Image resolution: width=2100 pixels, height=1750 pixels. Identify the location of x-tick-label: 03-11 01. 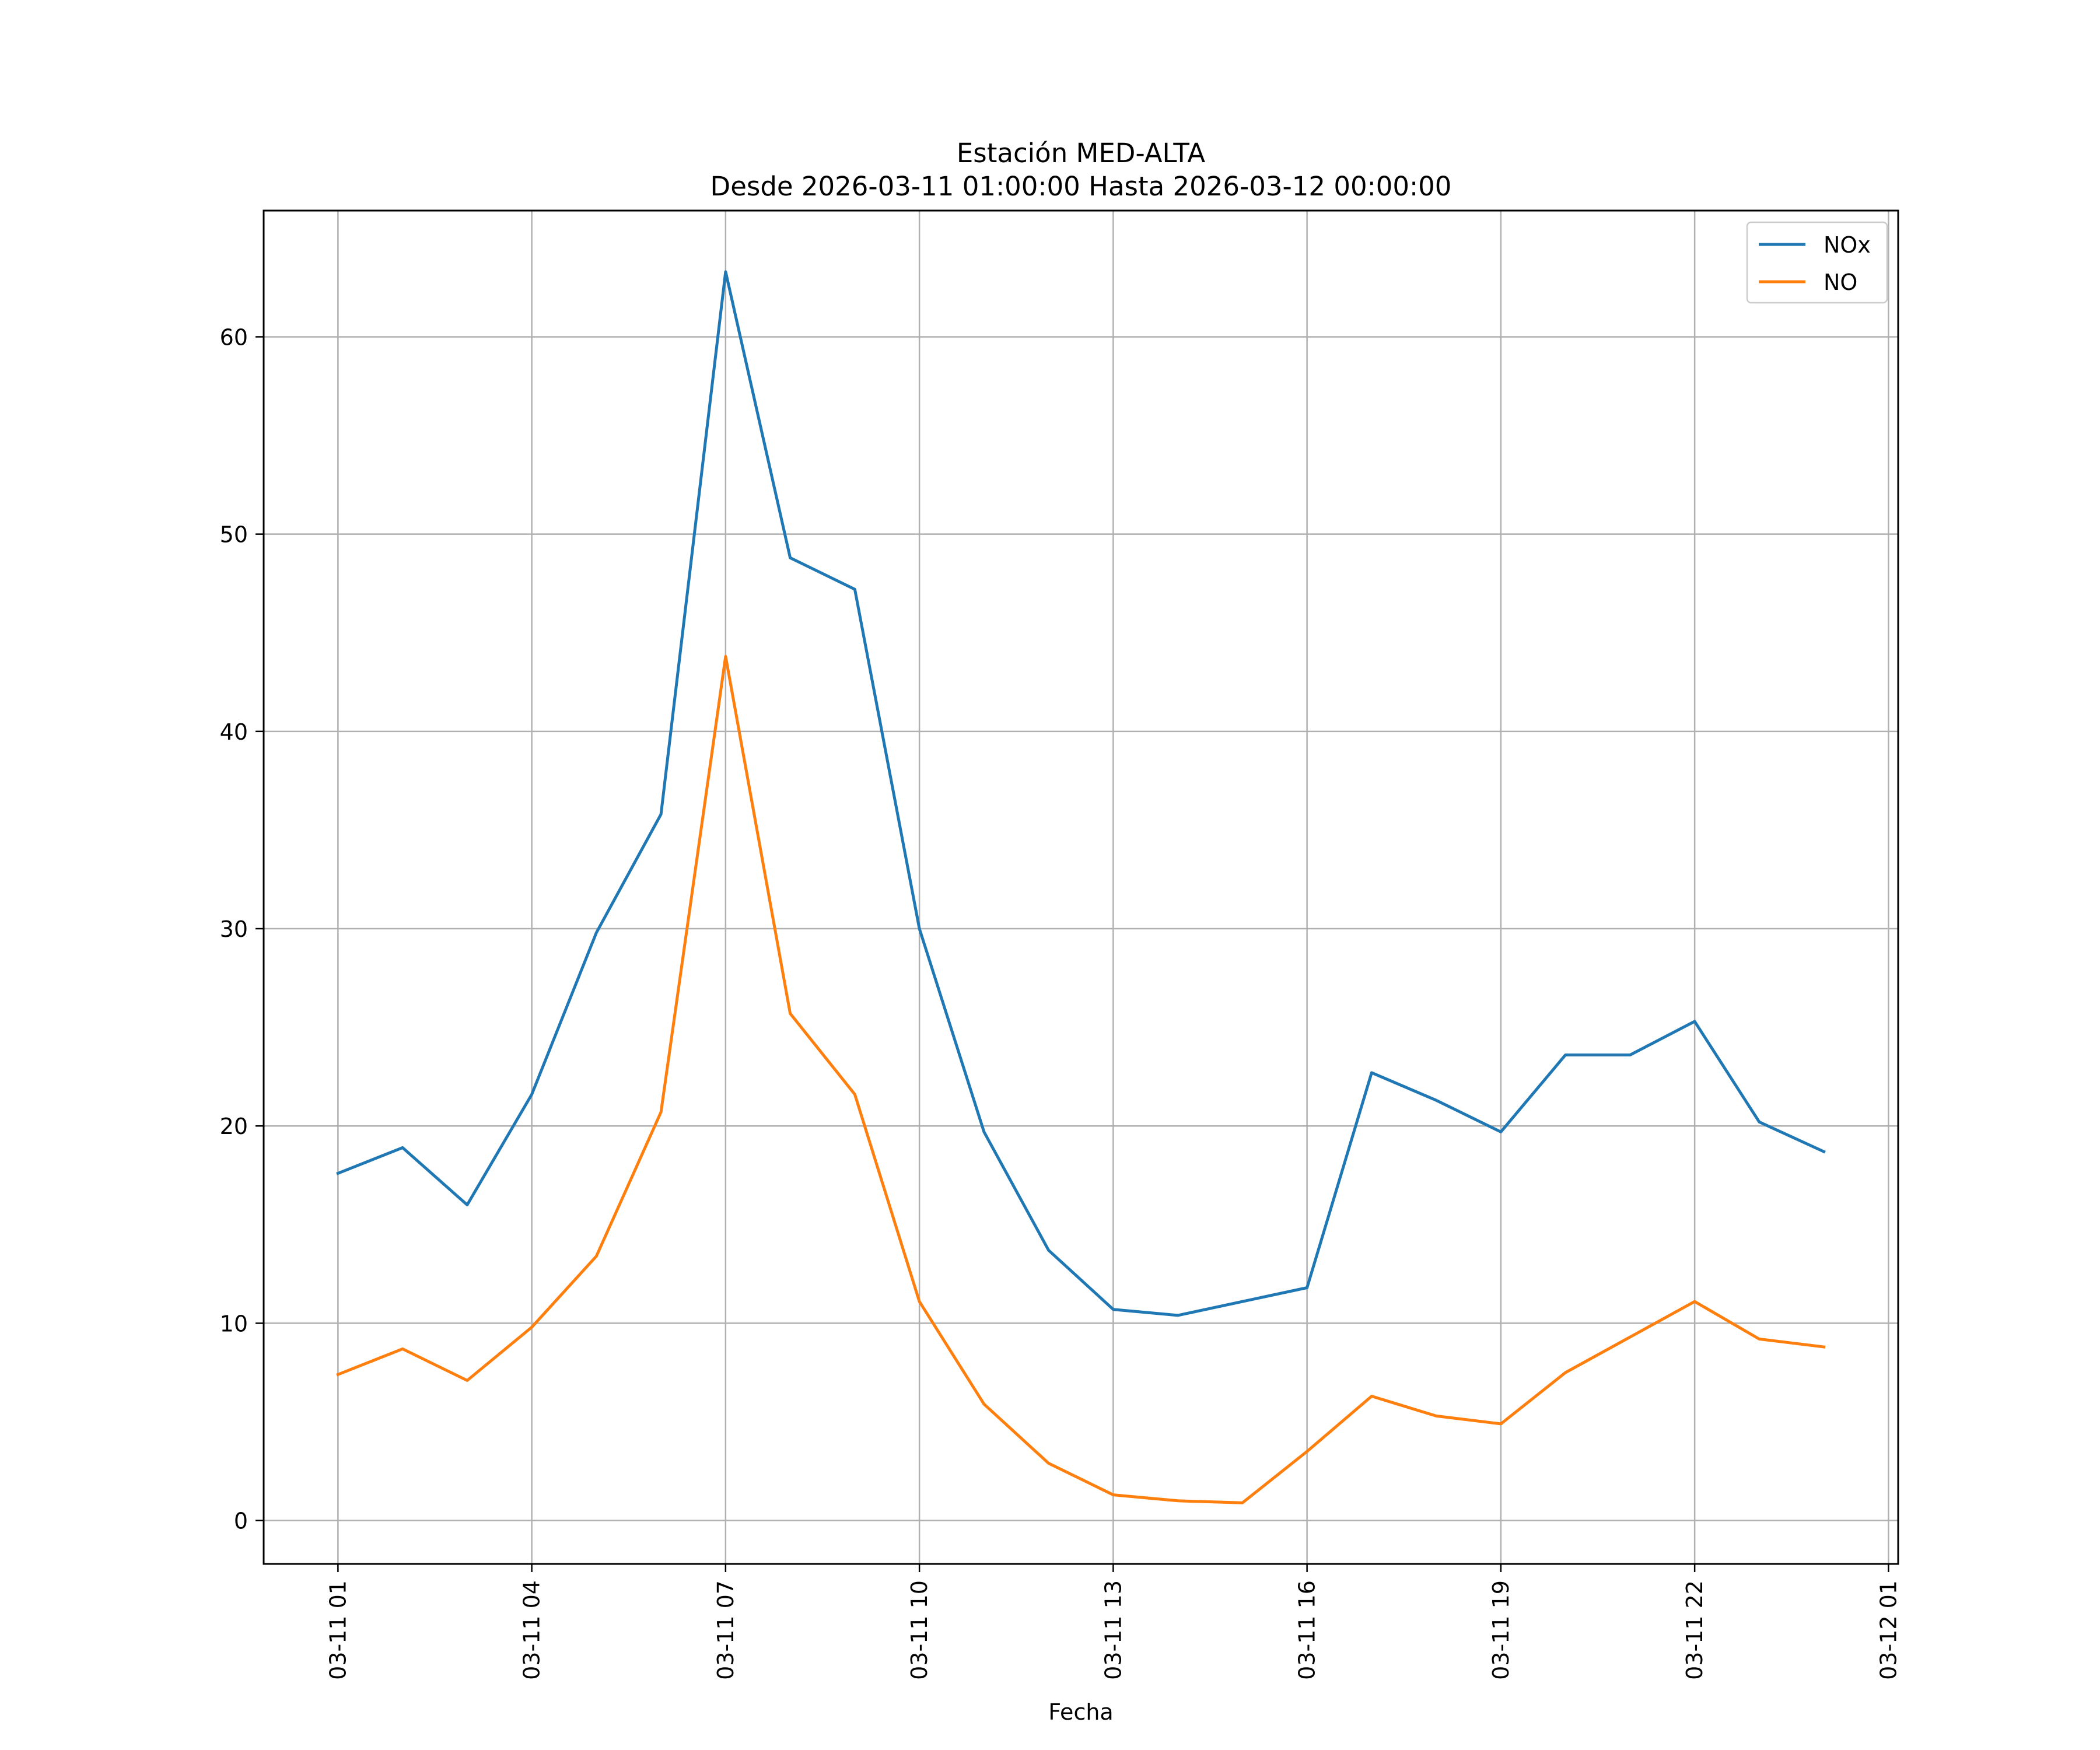
(338, 1630).